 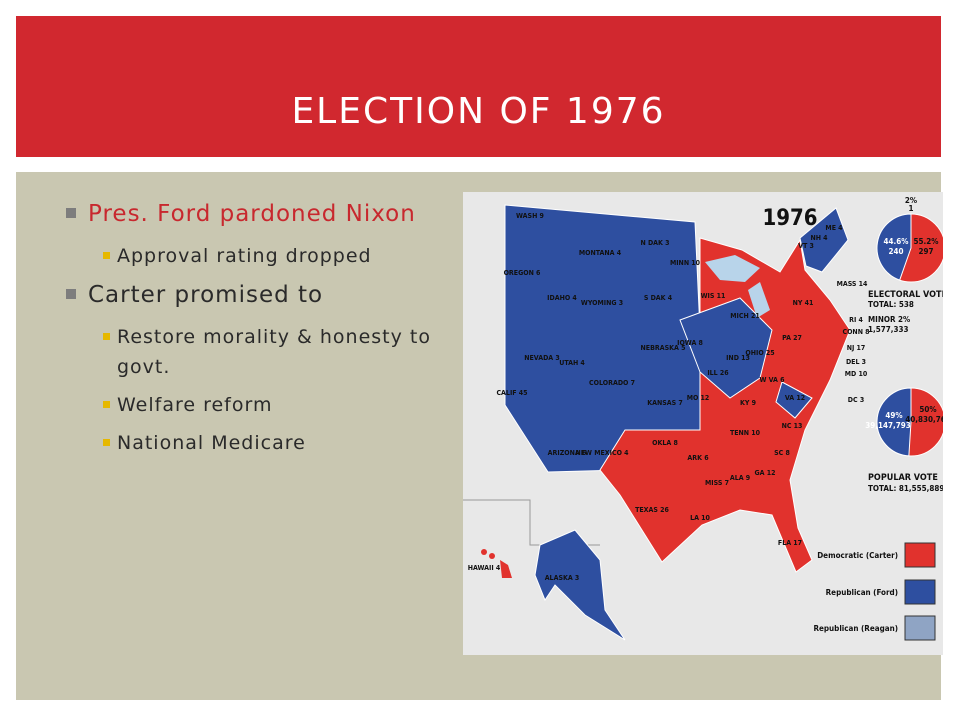 What do you see at coordinates (855, 332) in the screenshot?
I see `state-label: CONN 8` at bounding box center [855, 332].